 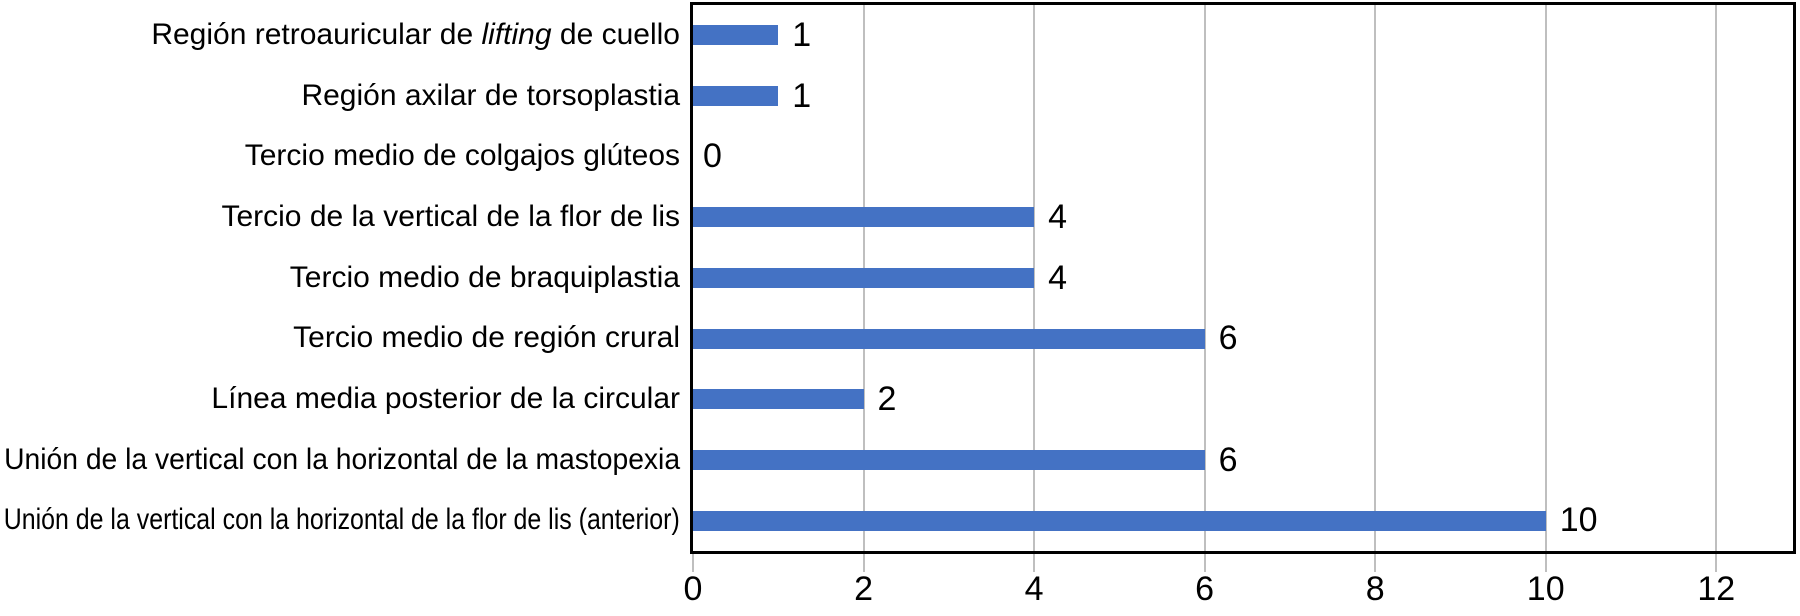 I want to click on category-label-text: Línea media posterior de la circular, so click(x=445, y=398).